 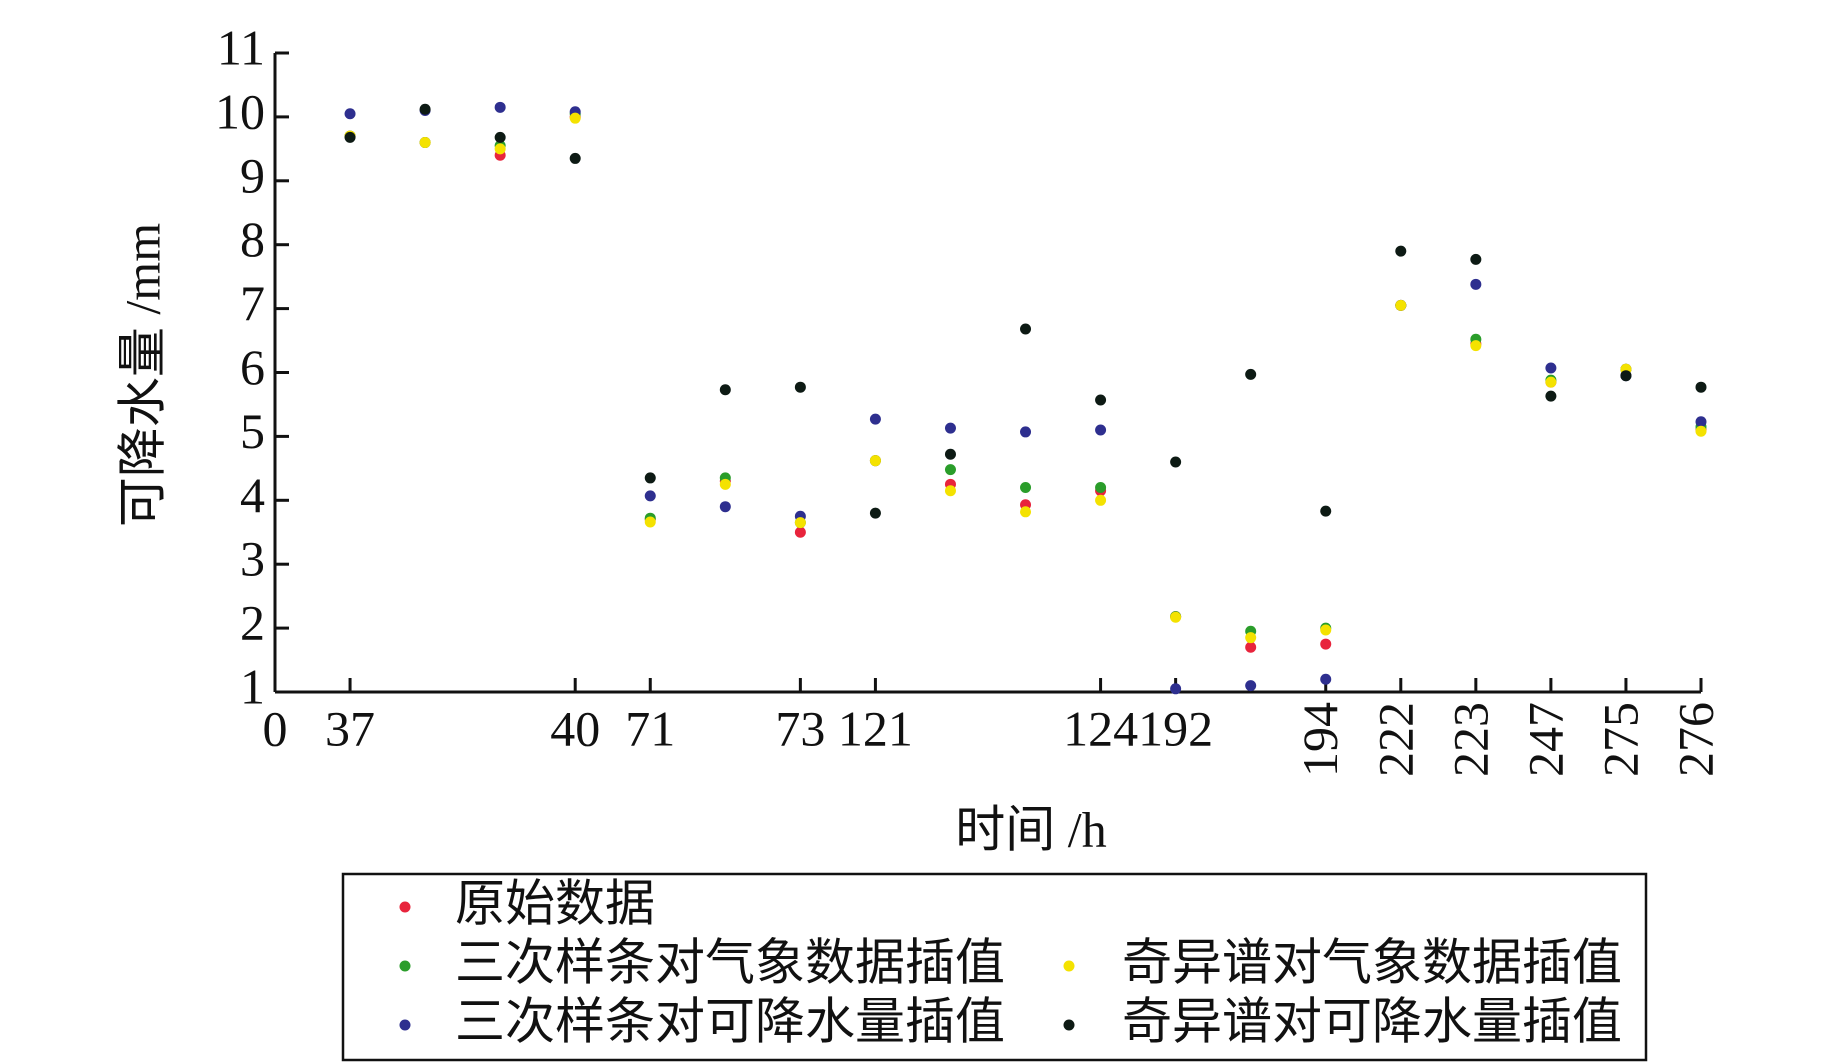 I want to click on x-axis-label: 时间 /h, so click(x=1030, y=829).